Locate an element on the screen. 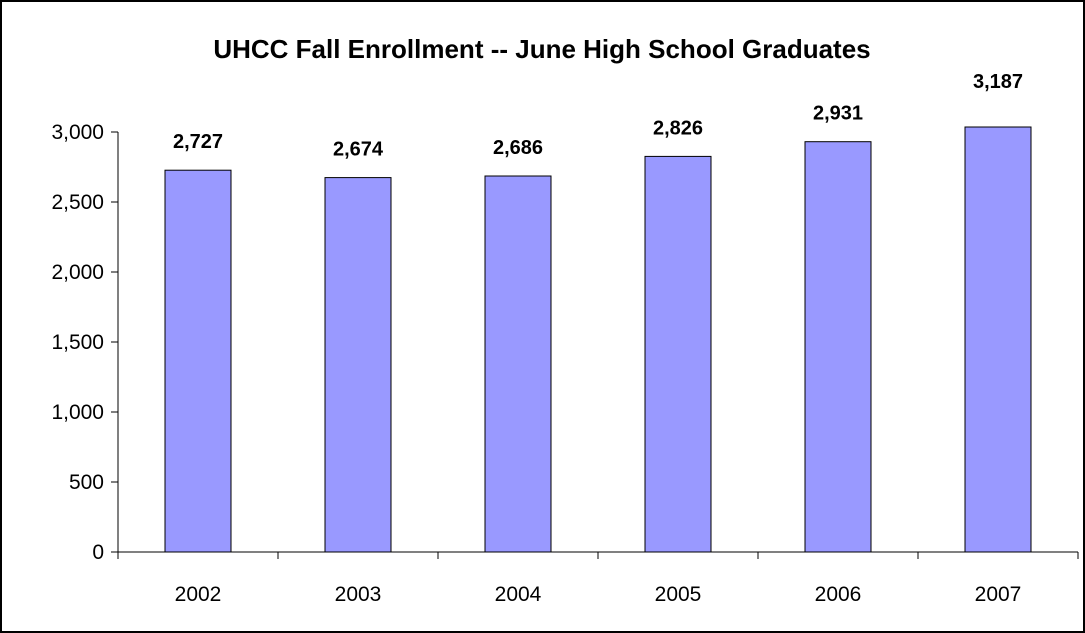 The image size is (1085, 633). x-tick-label-2006: 2006 is located at coordinates (838, 594).